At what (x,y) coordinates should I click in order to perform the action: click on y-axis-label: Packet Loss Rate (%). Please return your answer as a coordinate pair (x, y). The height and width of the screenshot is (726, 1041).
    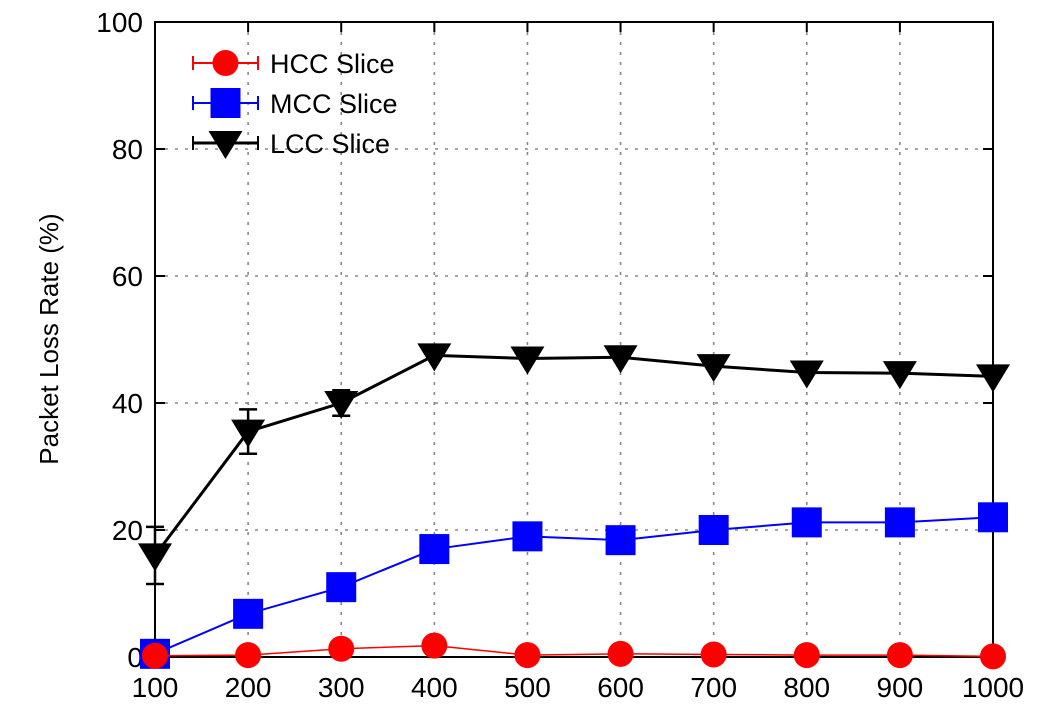
    Looking at the image, I should click on (49, 338).